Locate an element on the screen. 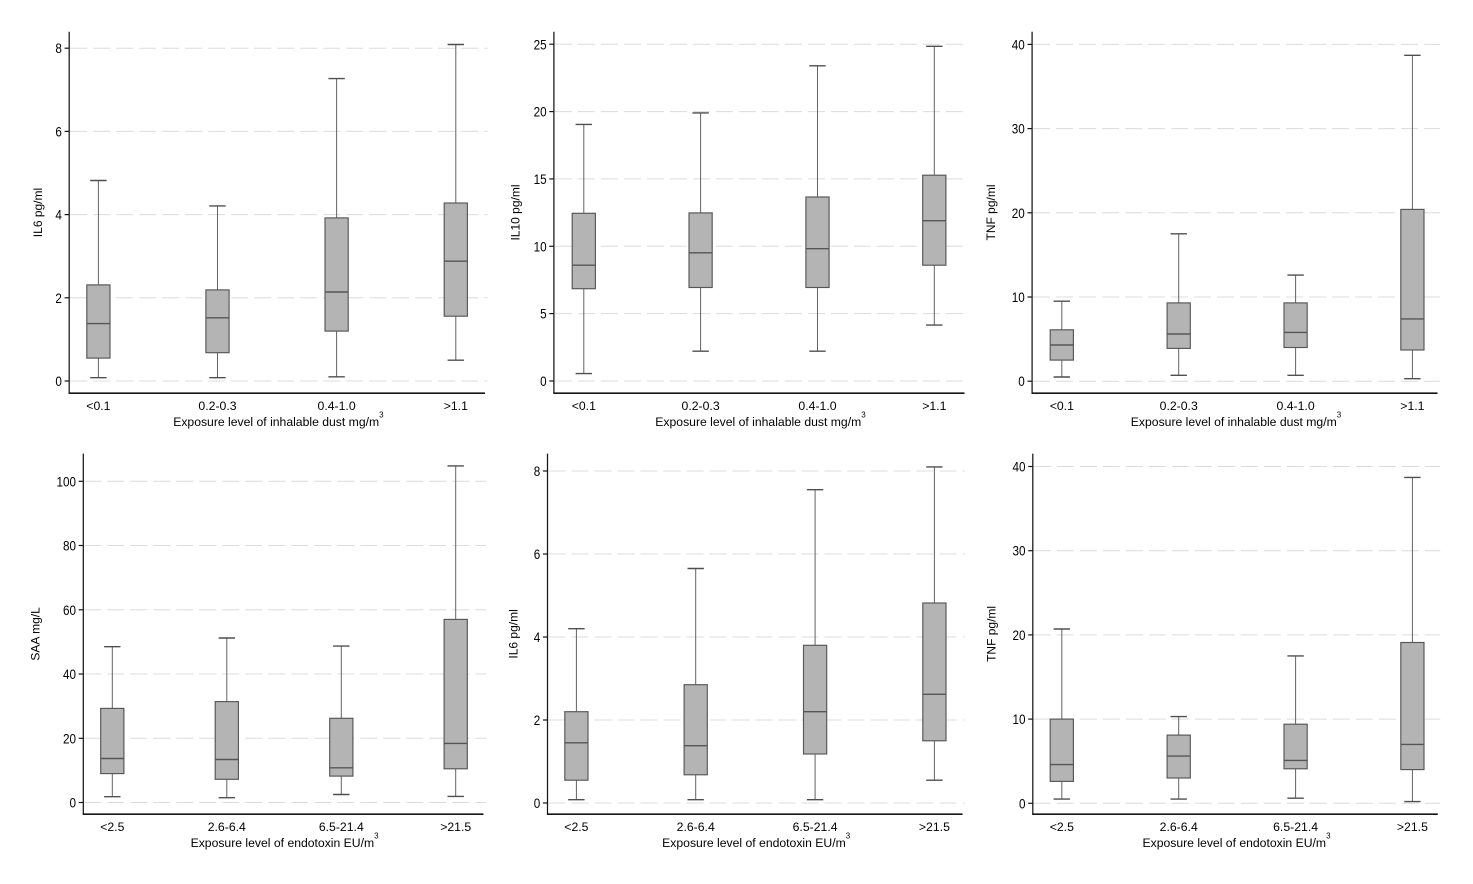 This screenshot has height=884, width=1473. svg-text: 60 is located at coordinates (69, 610).